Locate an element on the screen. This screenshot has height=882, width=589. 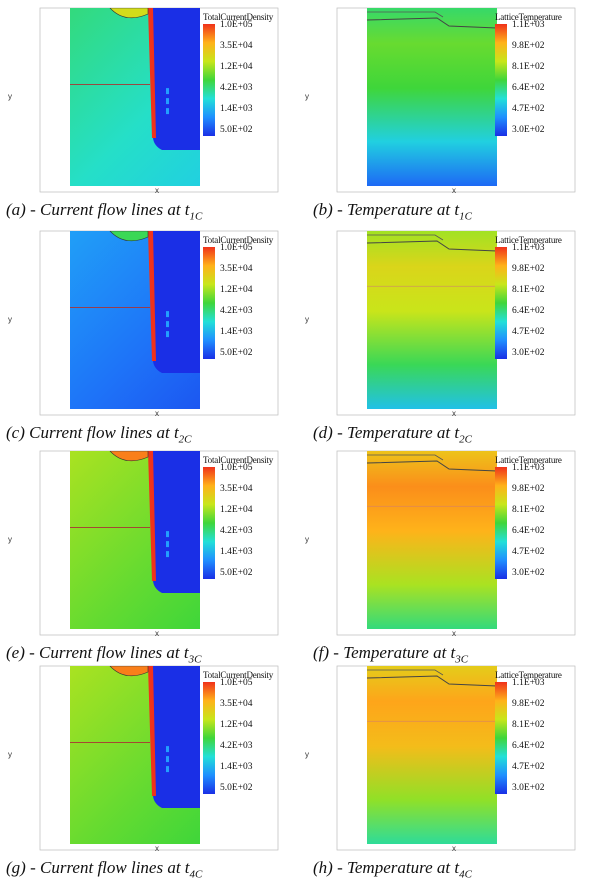
panel-caption: (h) - Temperature at t4C is located at coordinates (392, 869).